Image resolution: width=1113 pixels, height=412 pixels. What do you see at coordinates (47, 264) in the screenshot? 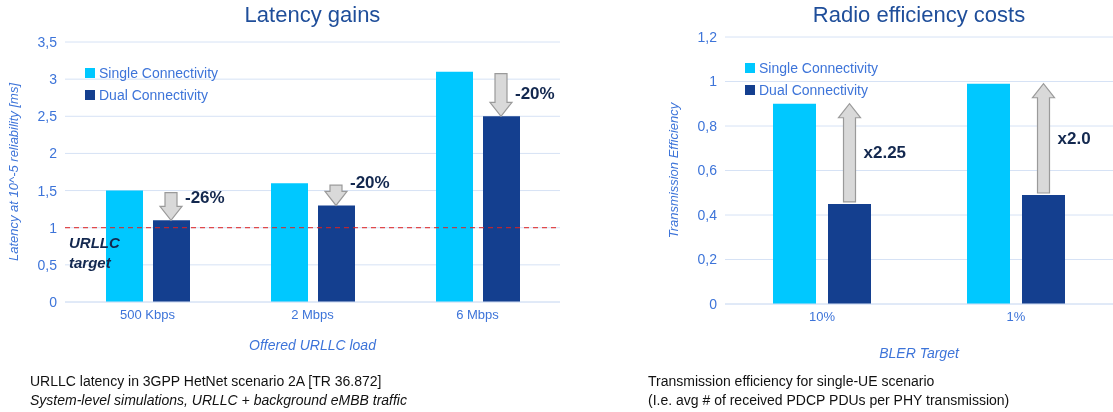
I see `y-tick-label: 0,5` at bounding box center [47, 264].